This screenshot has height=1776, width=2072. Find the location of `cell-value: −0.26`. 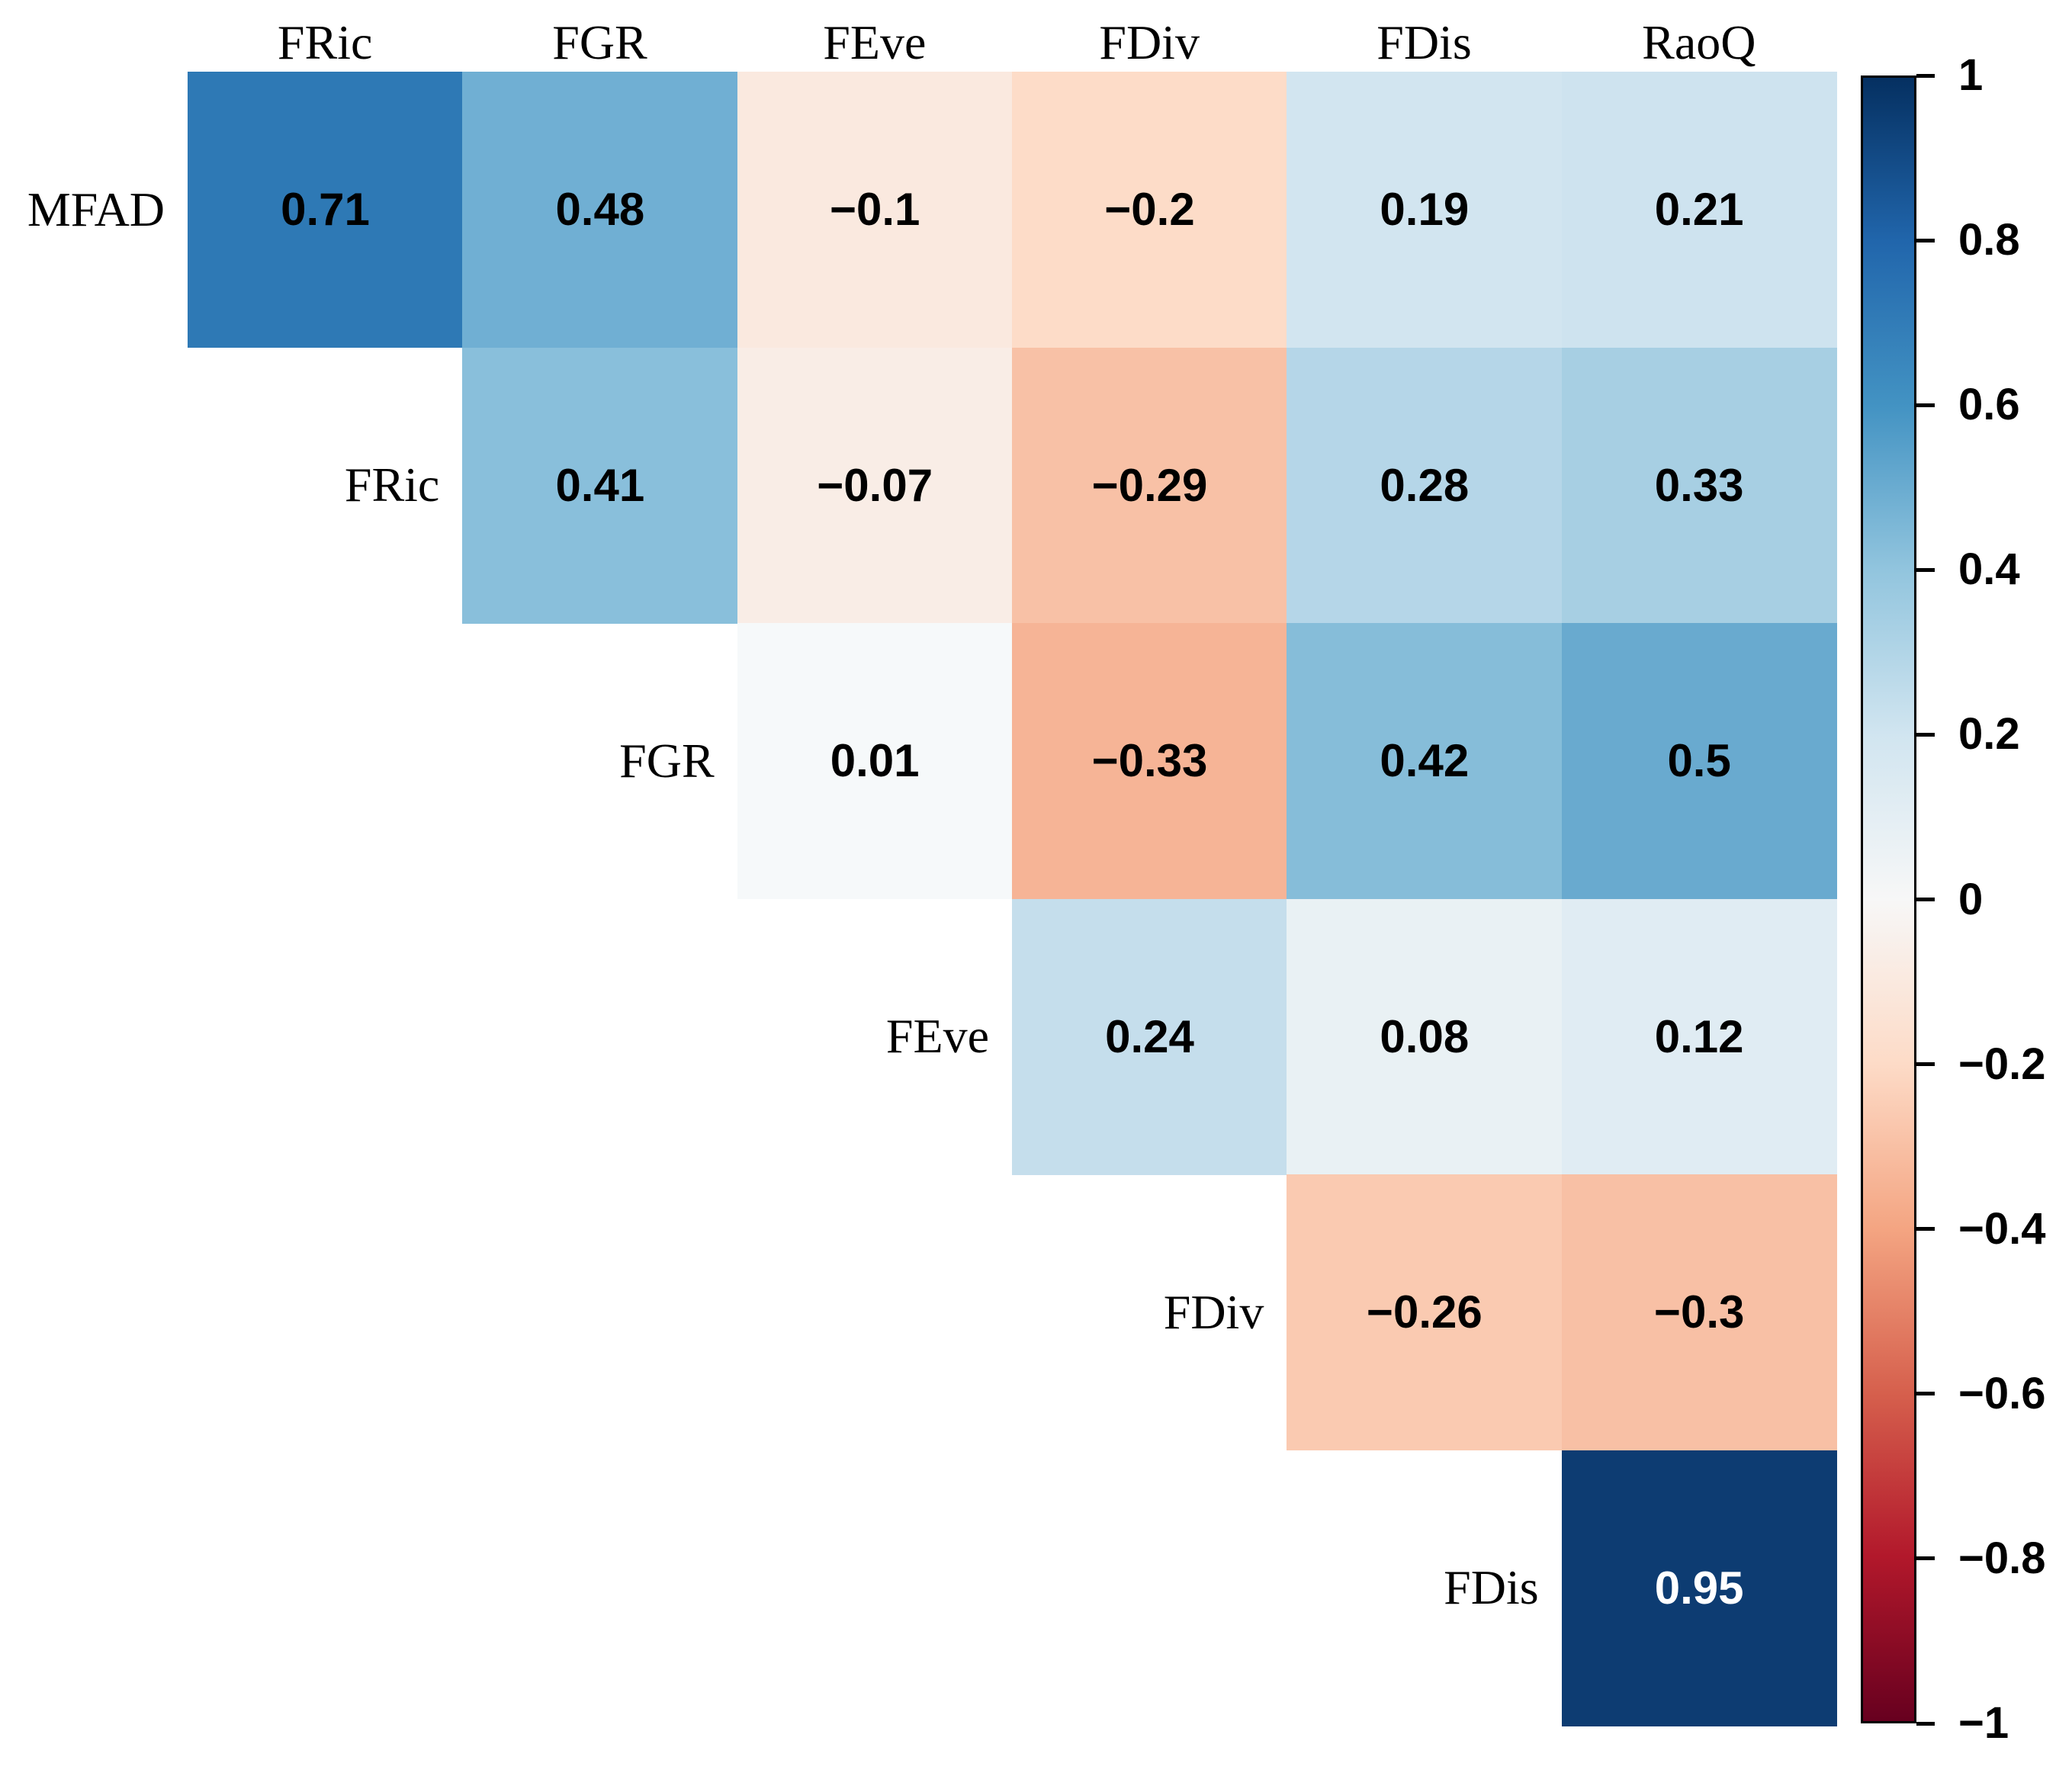

cell-value: −0.26 is located at coordinates (1424, 1312).